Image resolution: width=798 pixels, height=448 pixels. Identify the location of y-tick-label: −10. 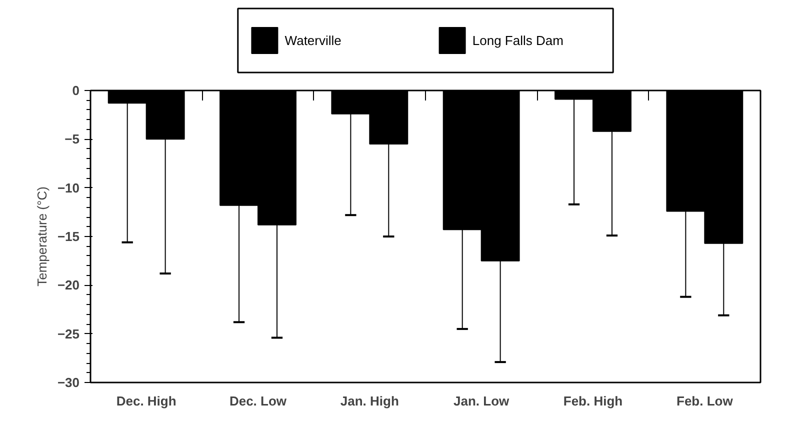
(68, 188).